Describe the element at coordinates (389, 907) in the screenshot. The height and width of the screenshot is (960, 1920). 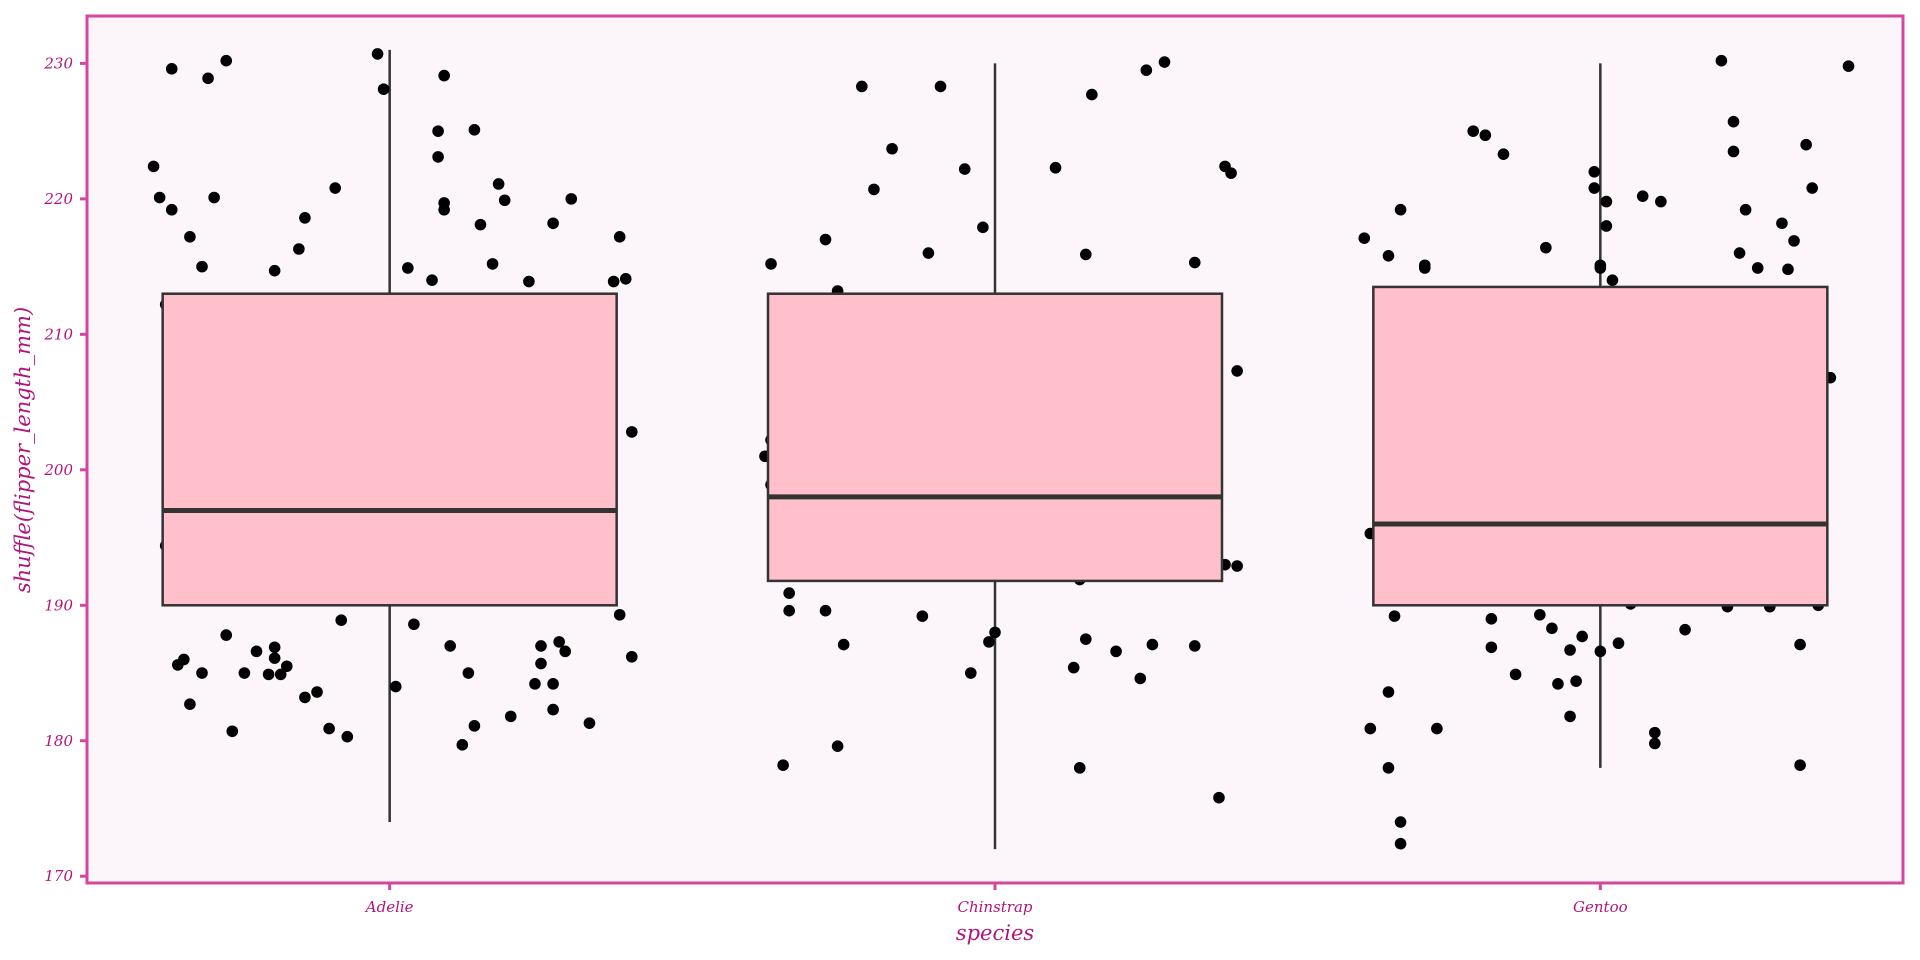
I see `x-tick-label-adelie: Adelie` at that location.